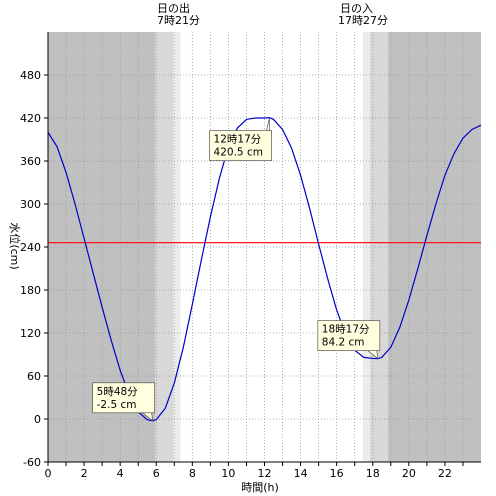 This screenshot has height=496, width=496. Describe the element at coordinates (301, 473) in the screenshot. I see `x-tick-label: 14` at that location.